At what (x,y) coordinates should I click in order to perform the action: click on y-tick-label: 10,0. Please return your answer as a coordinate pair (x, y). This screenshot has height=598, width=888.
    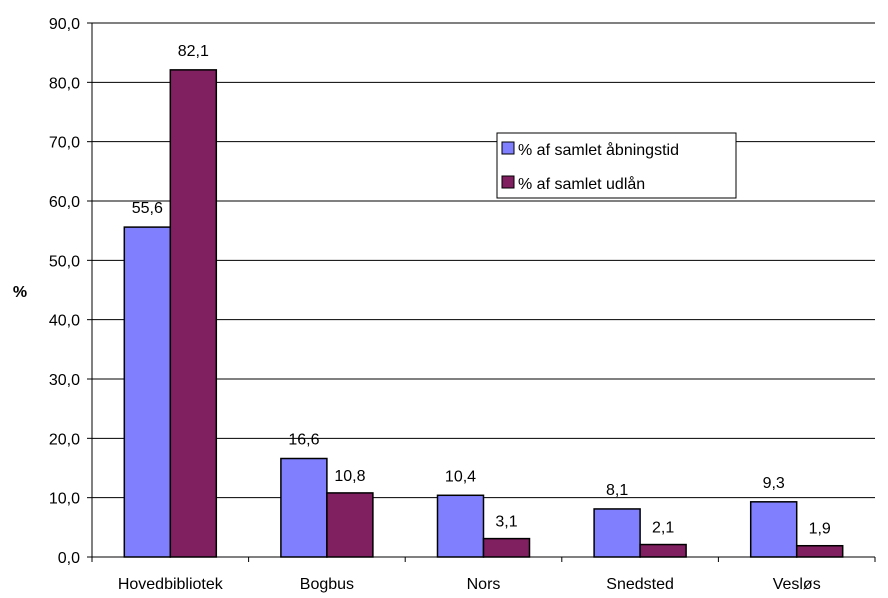
    Looking at the image, I should click on (64, 499).